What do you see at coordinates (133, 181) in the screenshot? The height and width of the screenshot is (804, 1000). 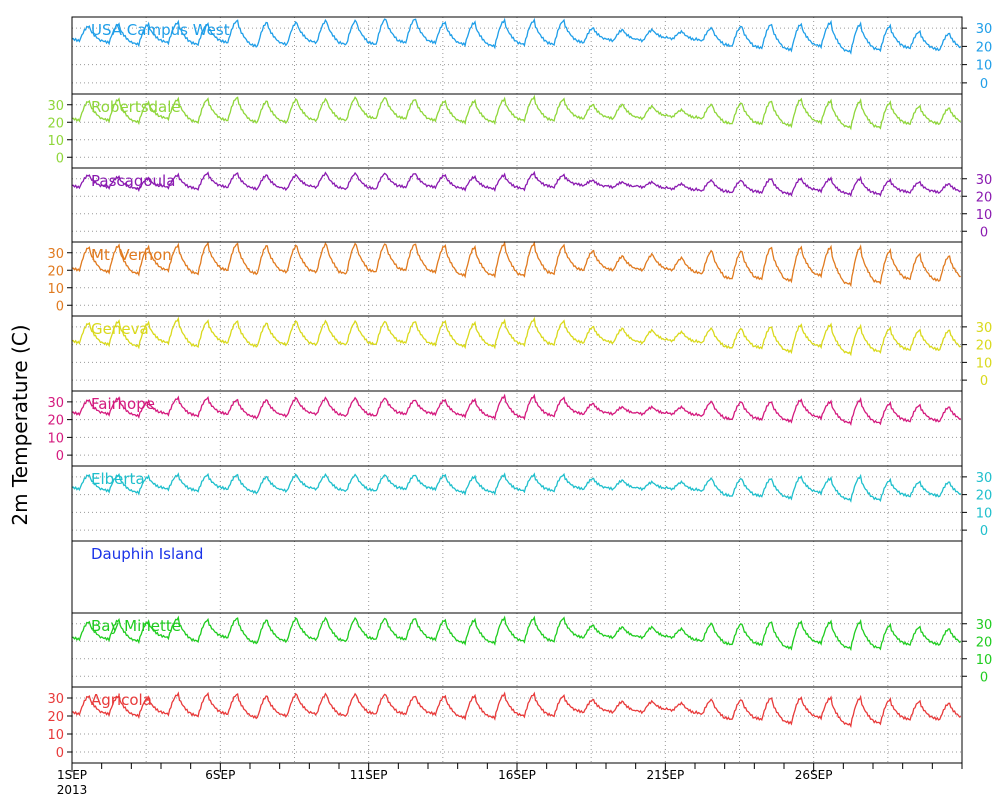 I see `station-label: Pascagoula` at bounding box center [133, 181].